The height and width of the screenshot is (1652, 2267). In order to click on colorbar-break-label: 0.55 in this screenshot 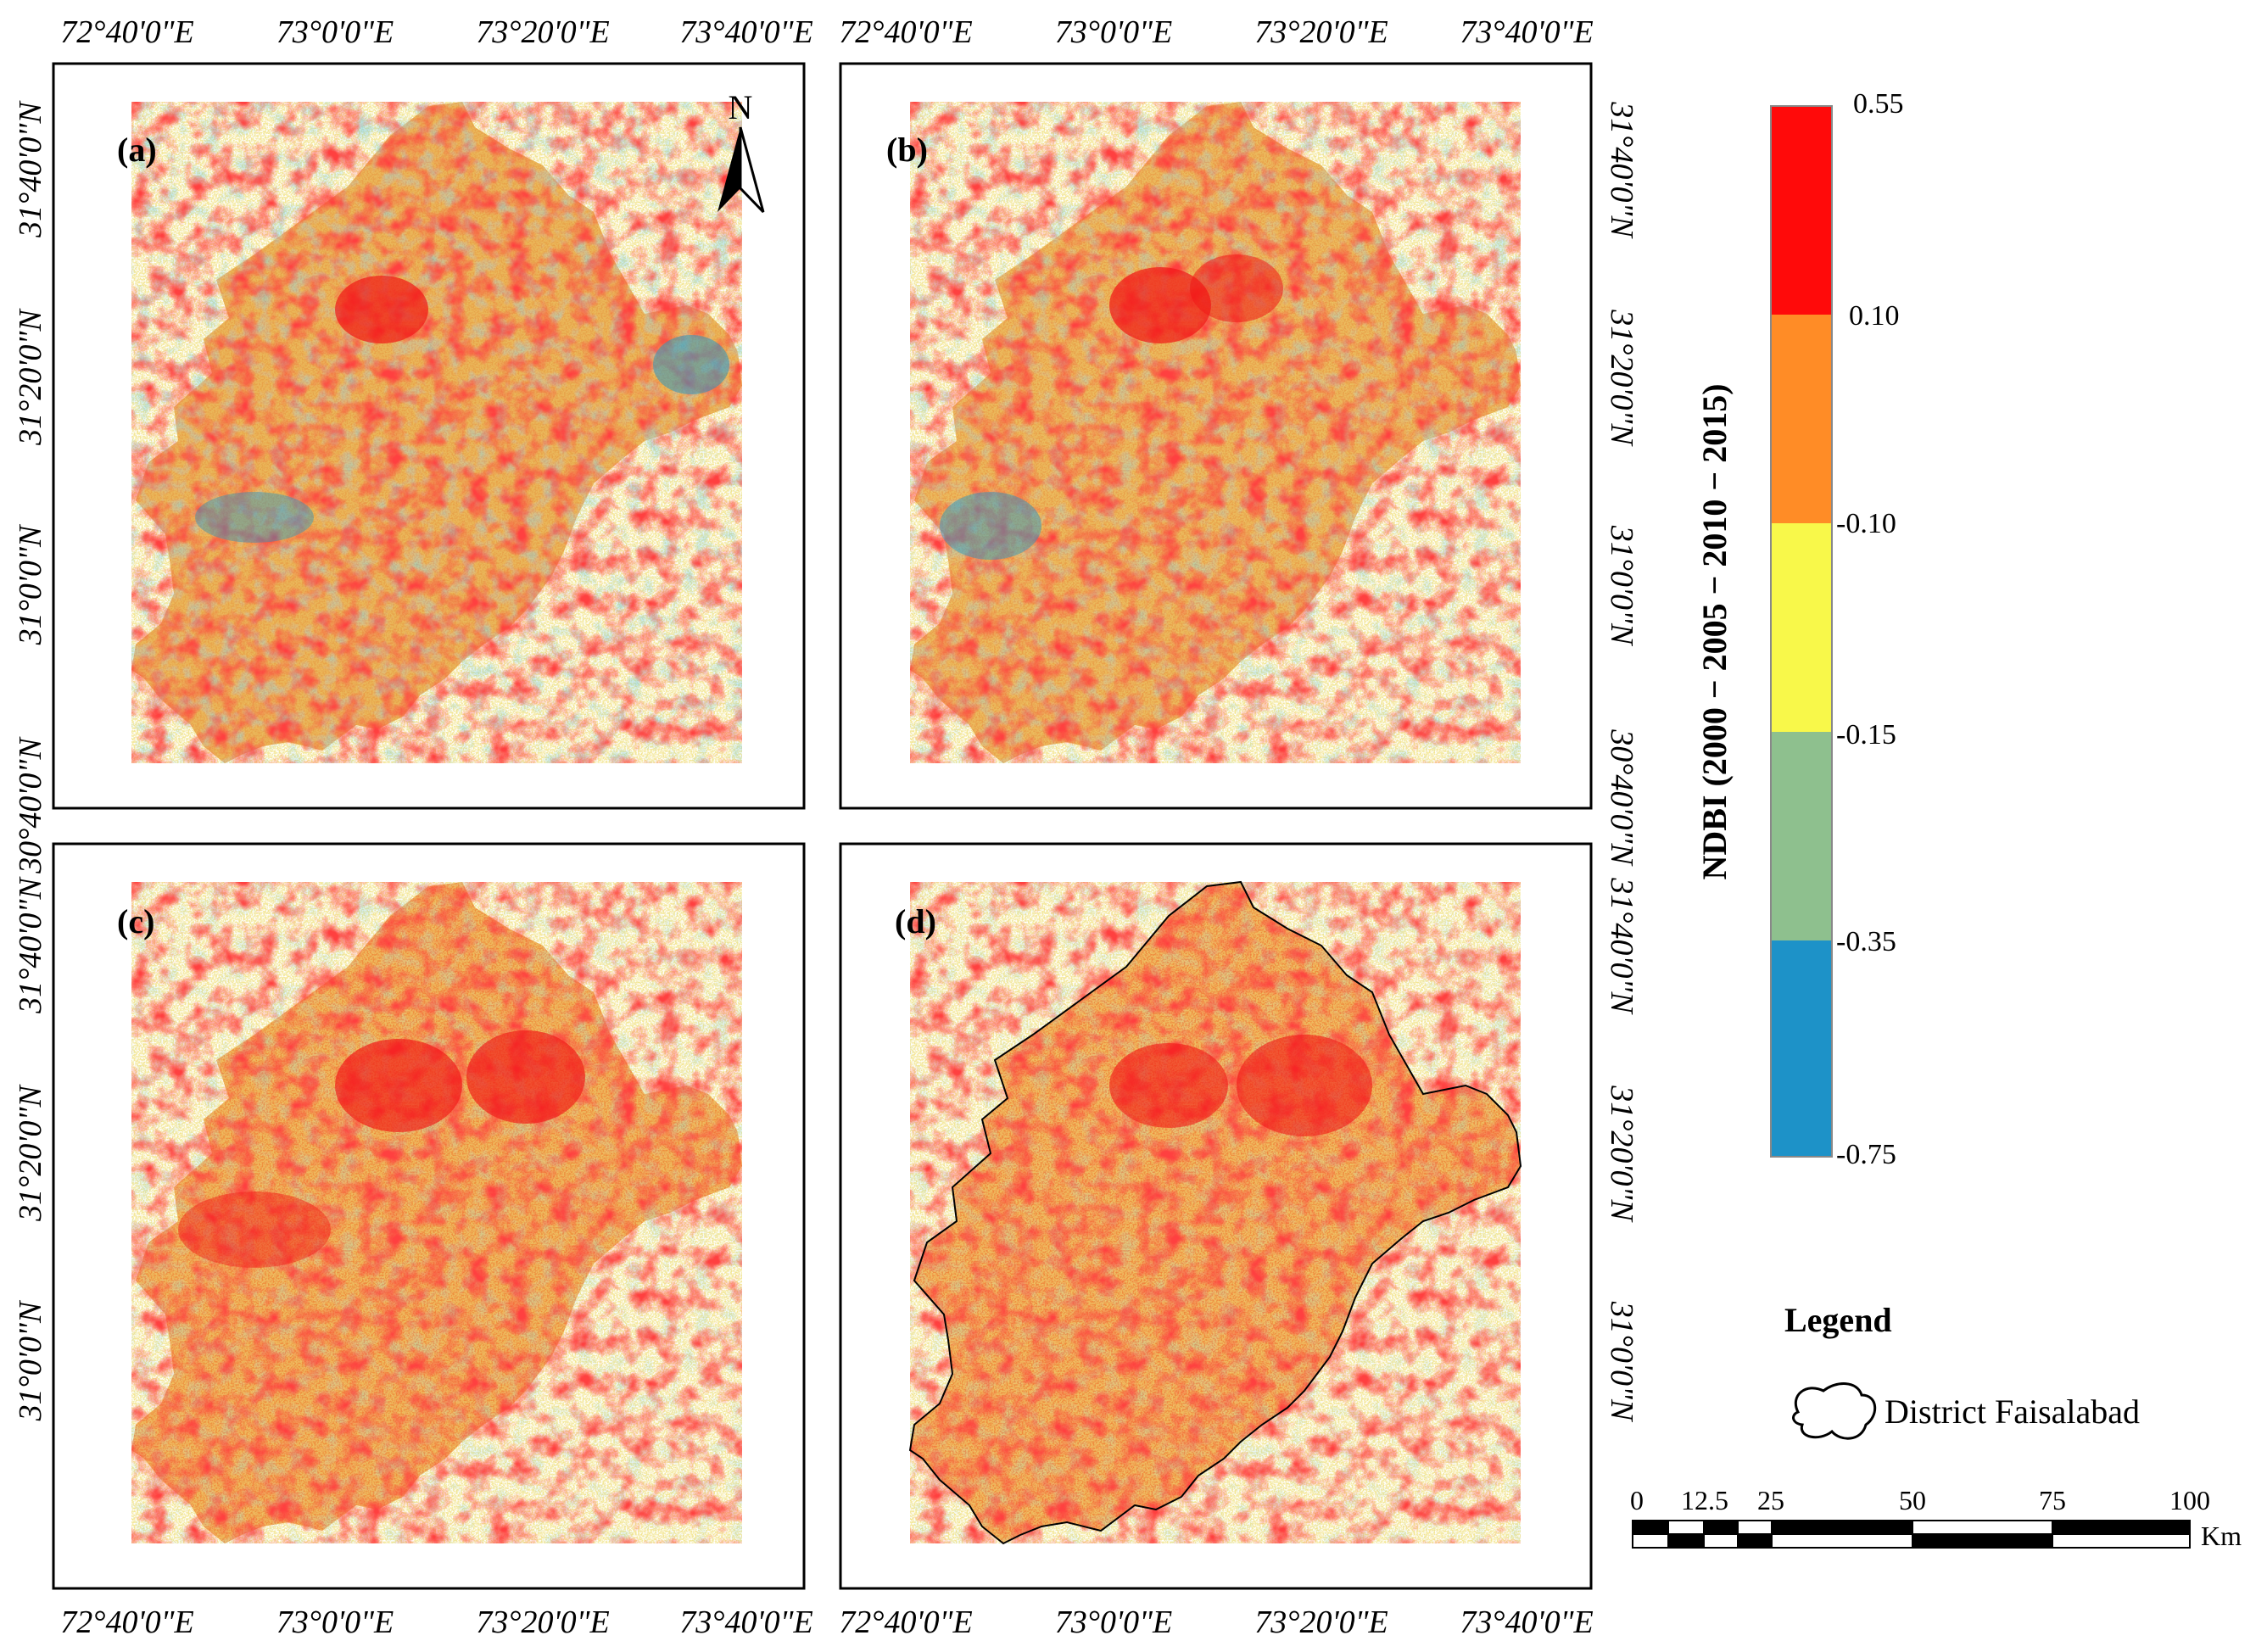, I will do `click(1878, 104)`.